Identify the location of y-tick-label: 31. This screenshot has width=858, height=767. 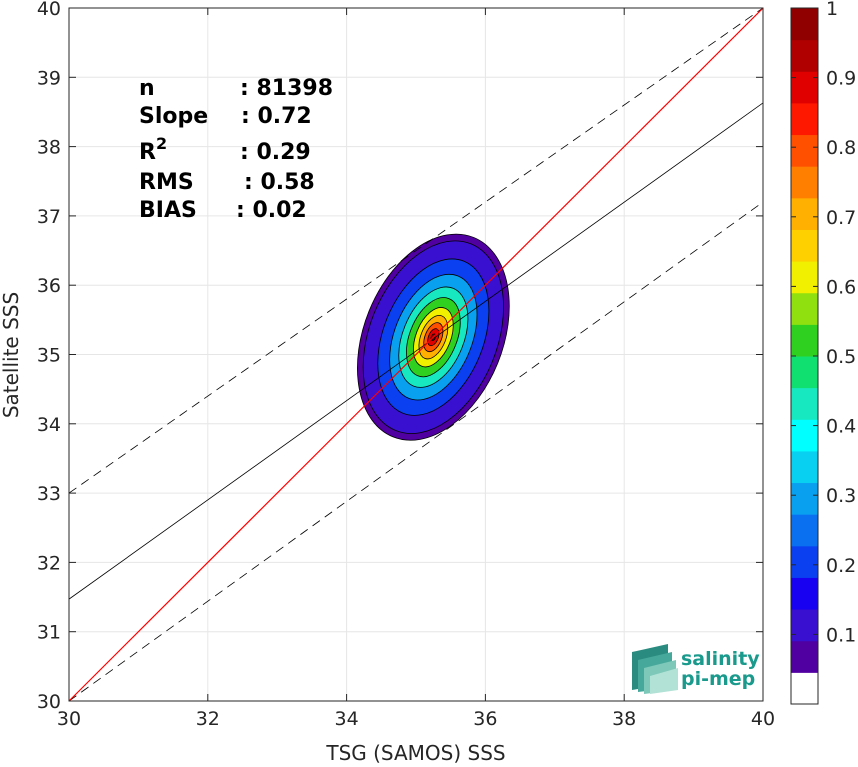
(49, 633).